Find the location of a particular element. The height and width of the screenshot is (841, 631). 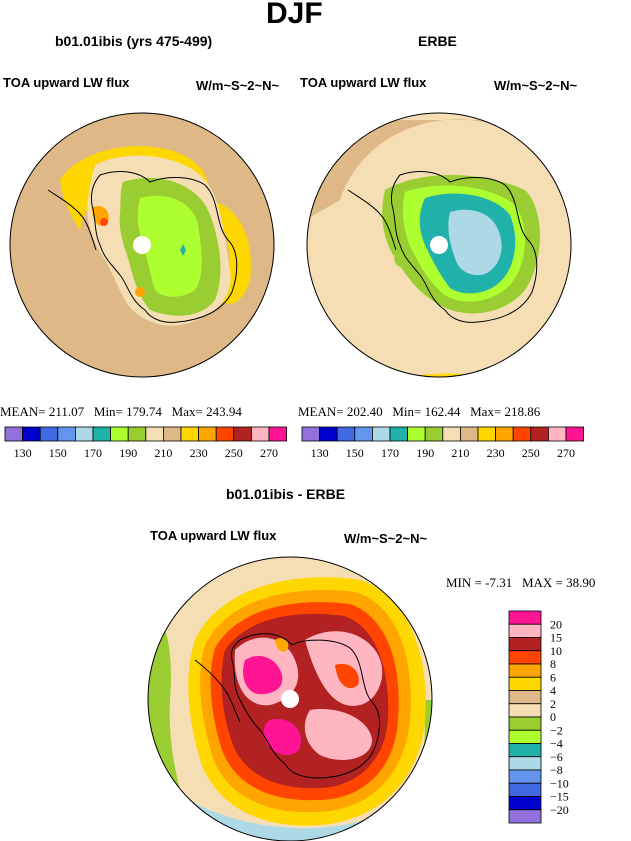

min-label: Min= is located at coordinates (407, 411).